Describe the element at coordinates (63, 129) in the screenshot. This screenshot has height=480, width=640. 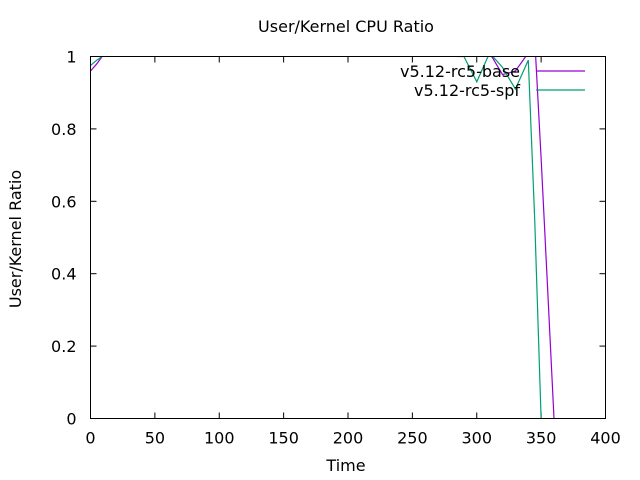
I see `y-tick-label: 0.8` at that location.